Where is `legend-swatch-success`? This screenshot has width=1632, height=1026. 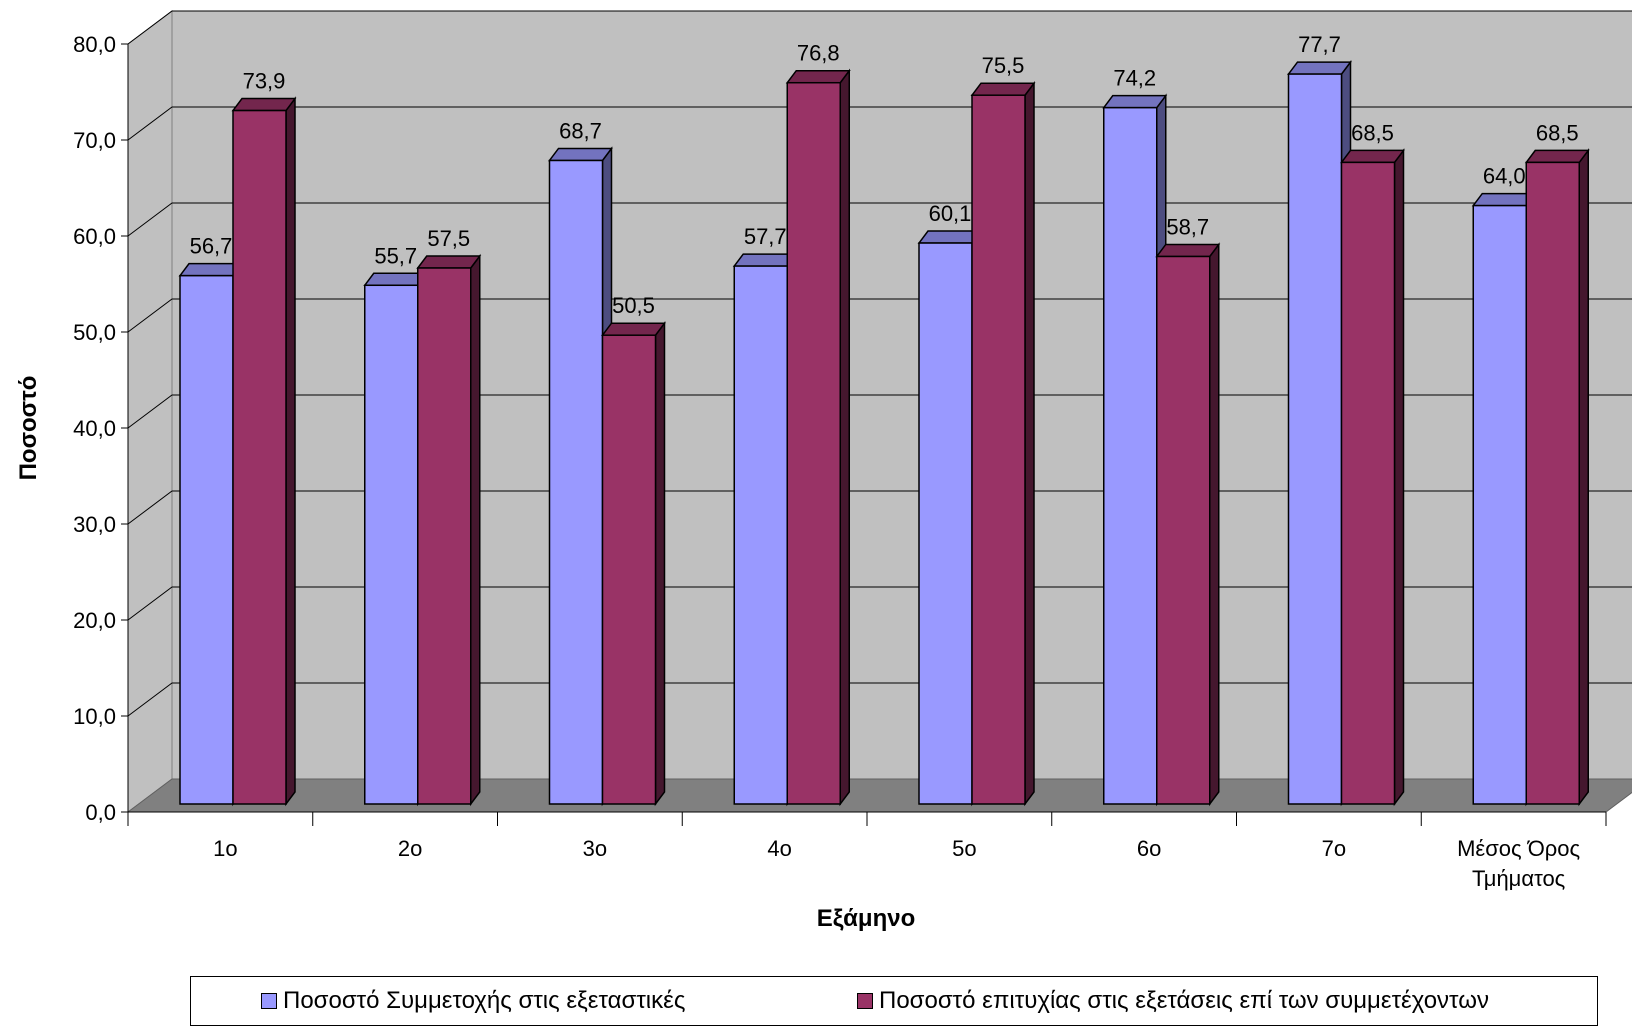 legend-swatch-success is located at coordinates (865, 1001).